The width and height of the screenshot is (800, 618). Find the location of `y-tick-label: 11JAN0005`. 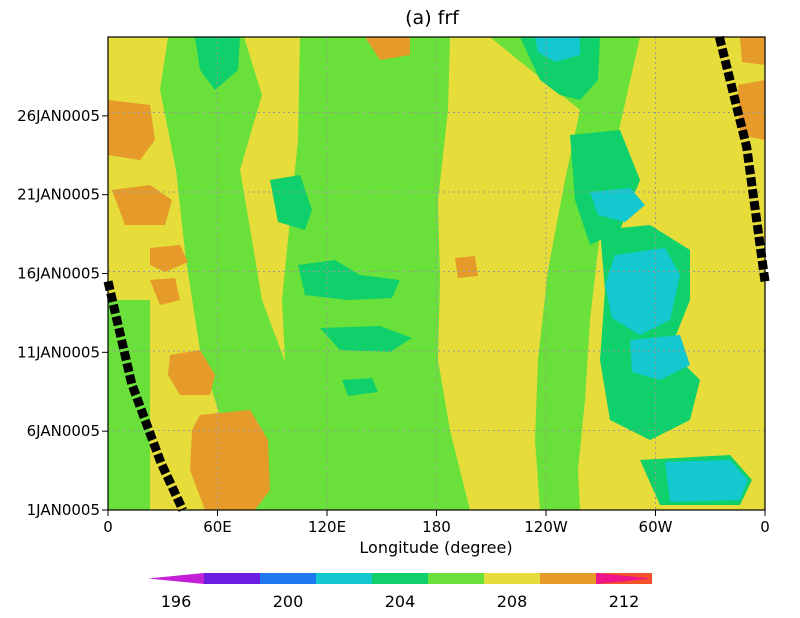

y-tick-label: 11JAN0005 is located at coordinates (58, 352).